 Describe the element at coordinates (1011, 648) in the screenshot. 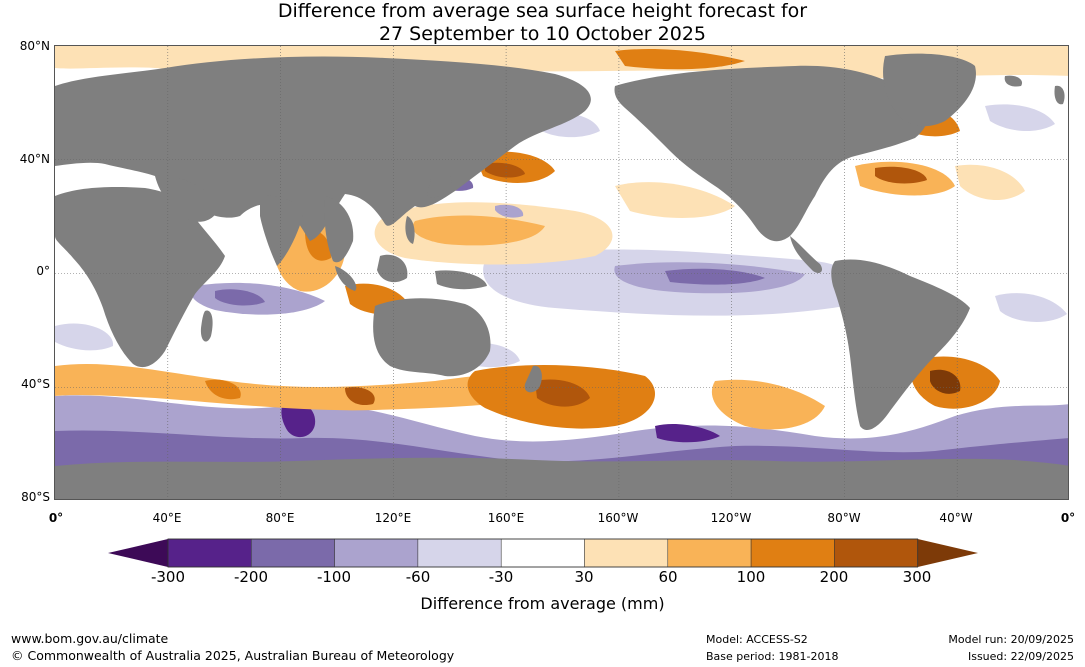

I see `footer-run-info: Model run: 20/09/2025 Issued: 22/09/2025` at that location.